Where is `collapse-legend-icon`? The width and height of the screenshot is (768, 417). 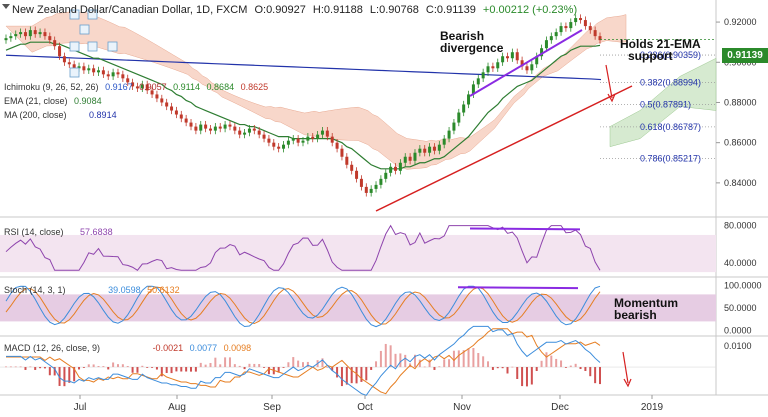
collapse-legend-icon is located at coordinates (6, 6).